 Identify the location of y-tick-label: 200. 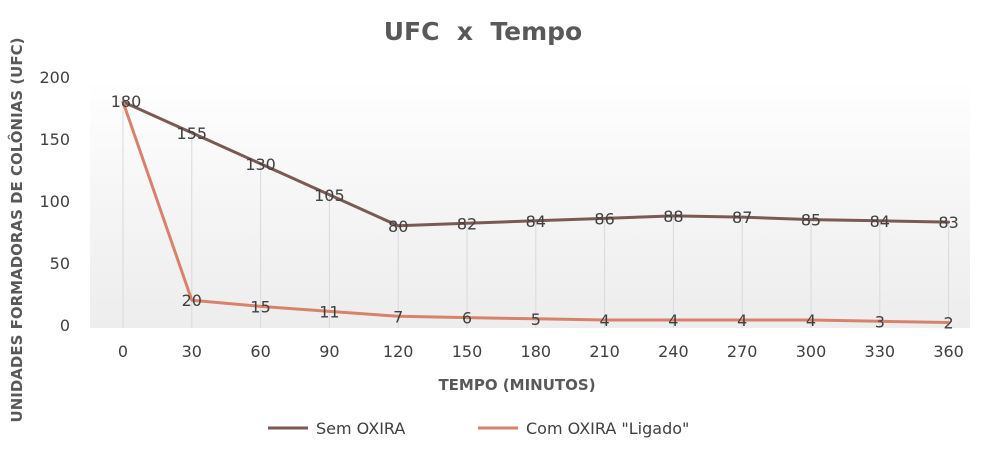
(54, 77).